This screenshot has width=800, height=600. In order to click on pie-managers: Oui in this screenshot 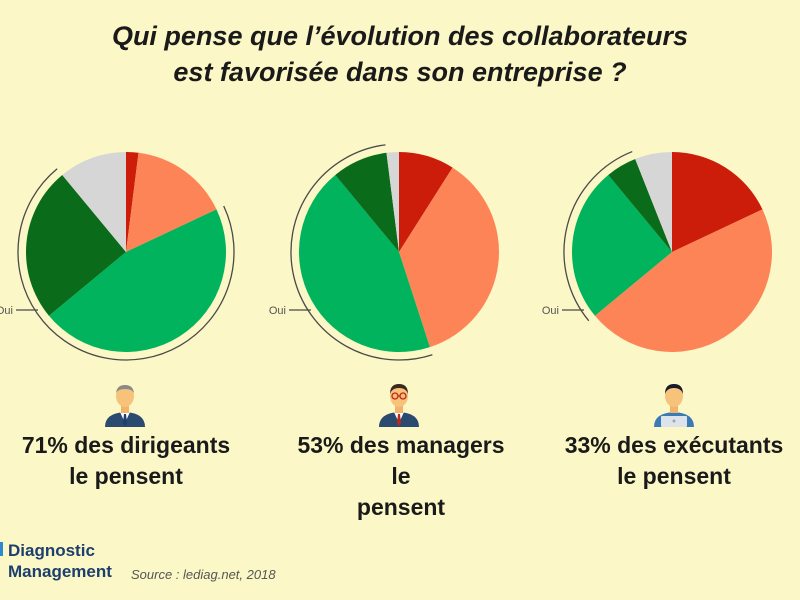, I will do `click(384, 252)`.